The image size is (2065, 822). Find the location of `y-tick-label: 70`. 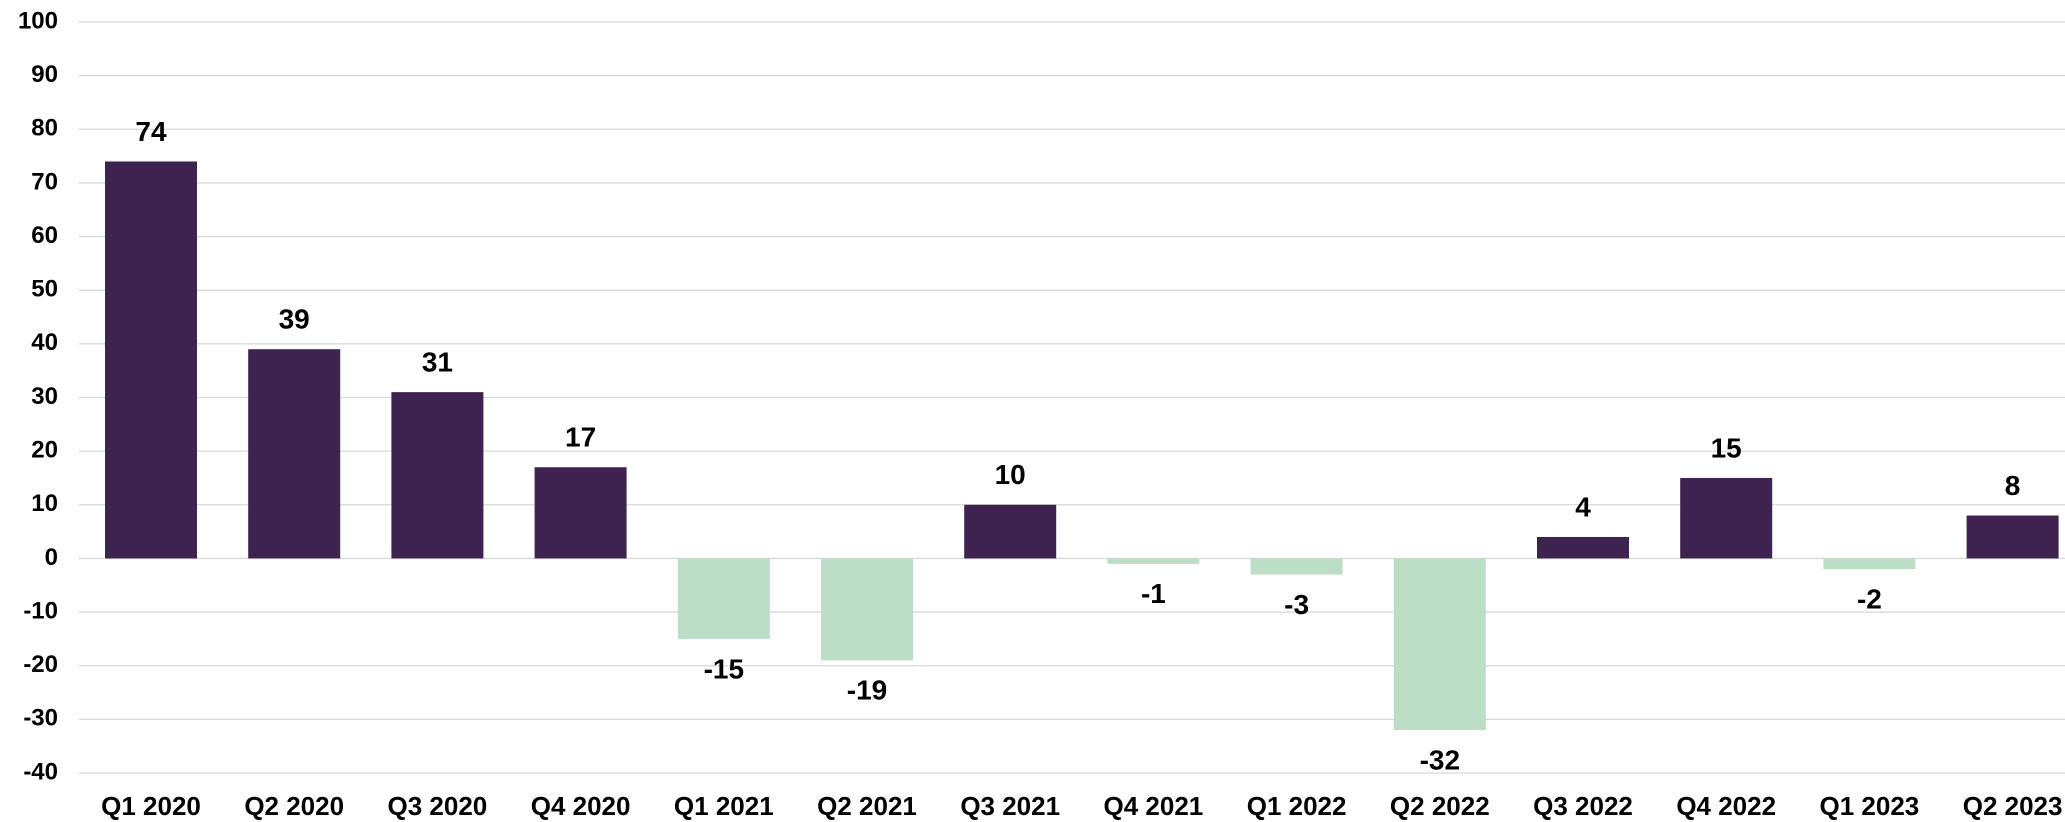

y-tick-label: 70 is located at coordinates (44, 181).